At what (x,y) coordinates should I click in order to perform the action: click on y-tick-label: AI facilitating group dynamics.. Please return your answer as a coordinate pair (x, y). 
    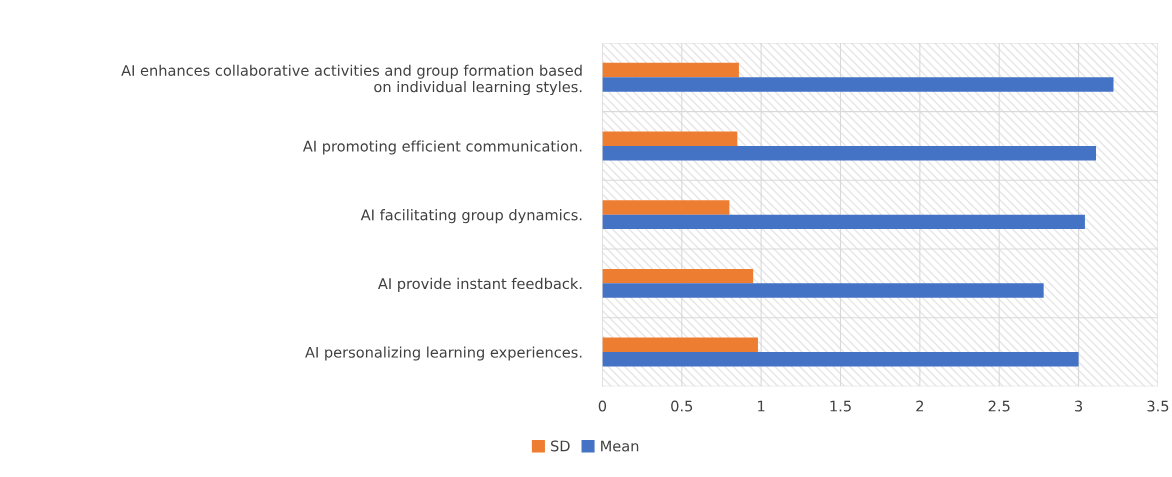
    Looking at the image, I should click on (471, 216).